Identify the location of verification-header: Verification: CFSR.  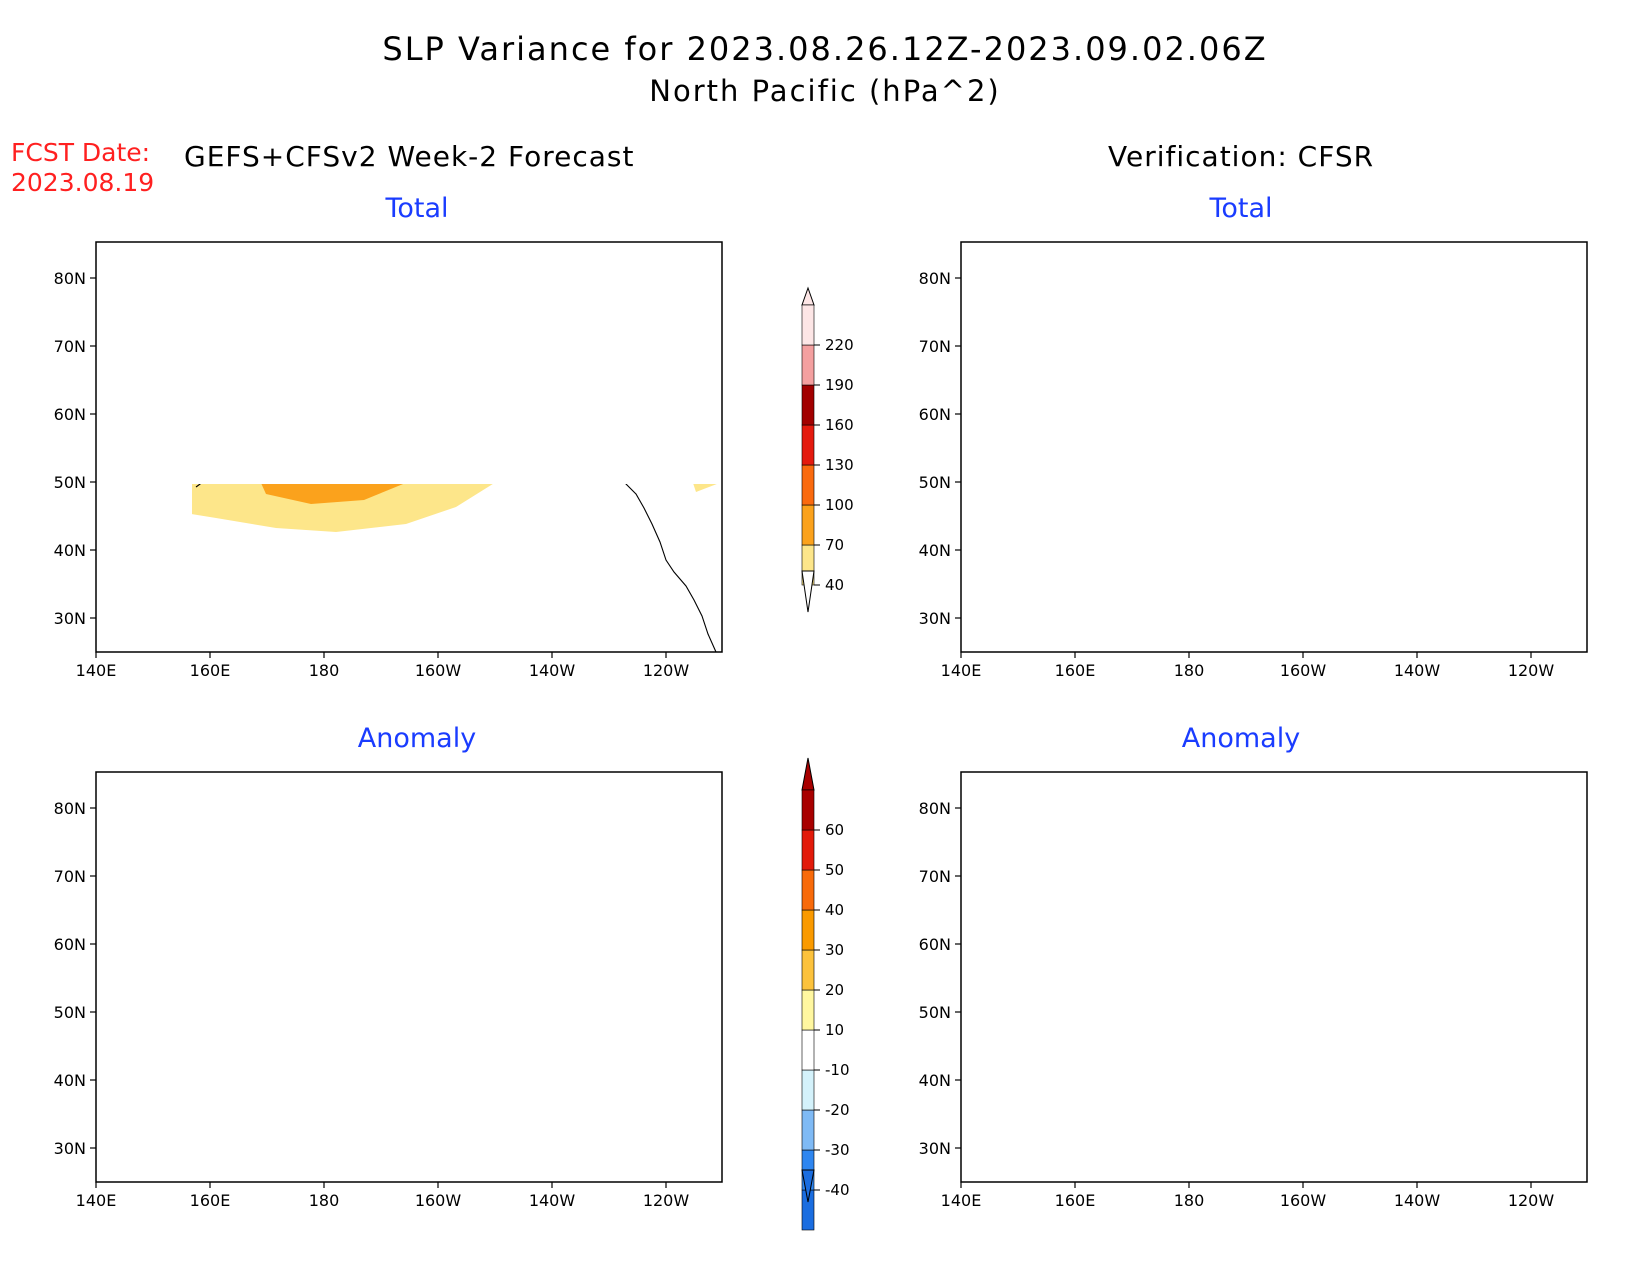
(1241, 156).